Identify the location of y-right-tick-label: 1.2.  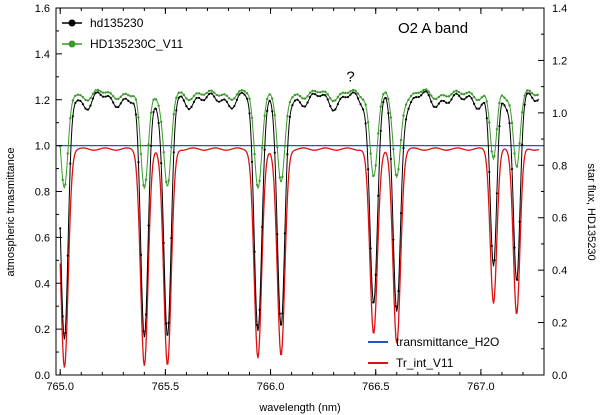
(559, 61).